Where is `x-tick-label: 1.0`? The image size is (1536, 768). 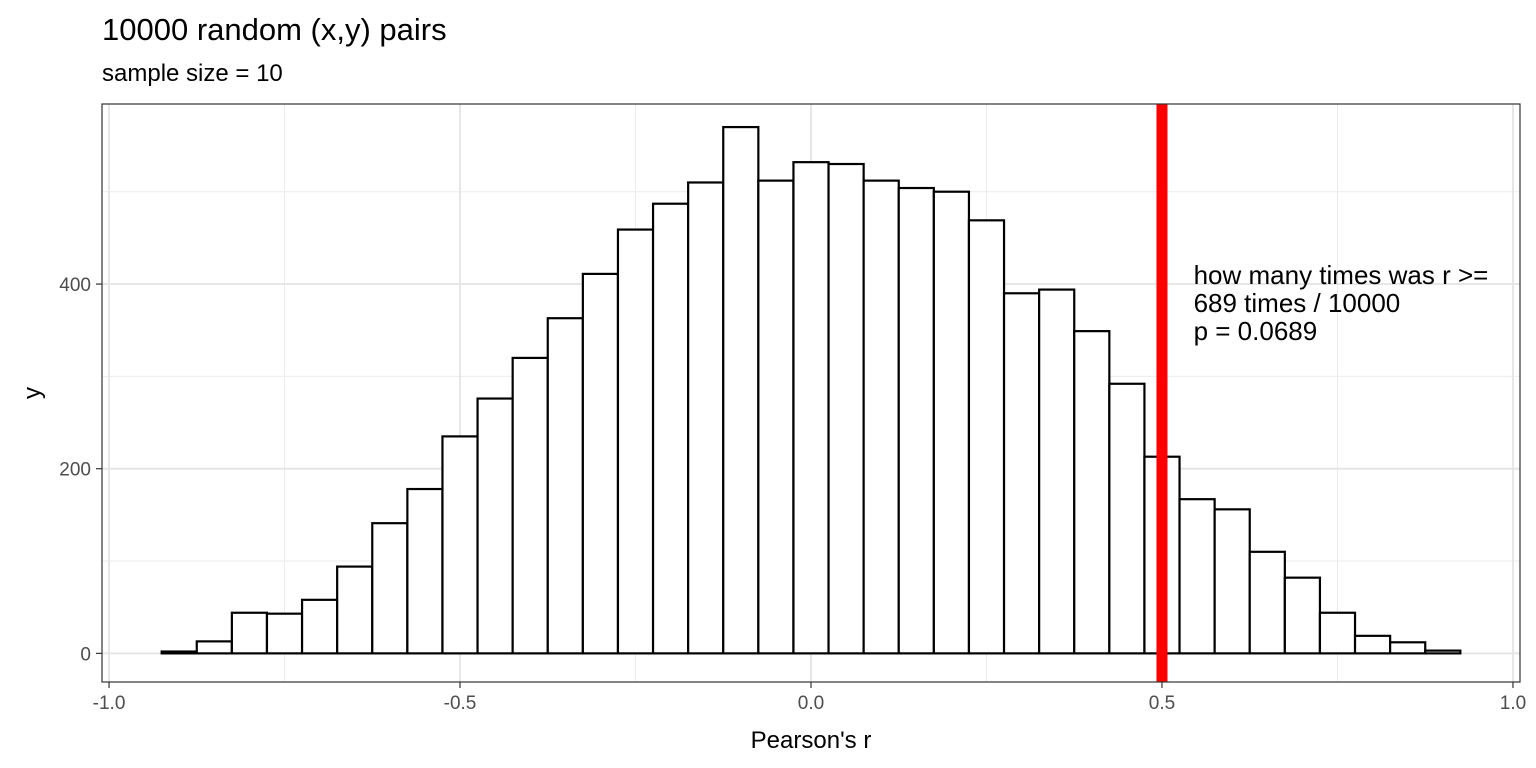 x-tick-label: 1.0 is located at coordinates (1513, 703).